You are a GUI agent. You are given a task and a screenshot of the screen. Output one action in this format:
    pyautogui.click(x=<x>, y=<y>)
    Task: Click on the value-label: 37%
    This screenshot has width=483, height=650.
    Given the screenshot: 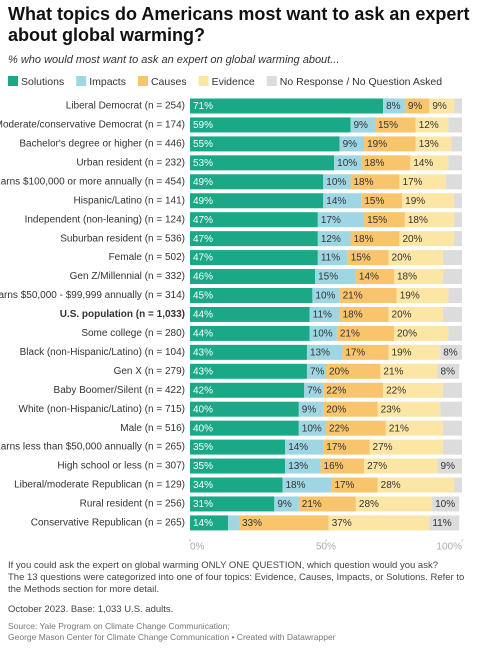 What is the action you would take?
    pyautogui.click(x=342, y=523)
    